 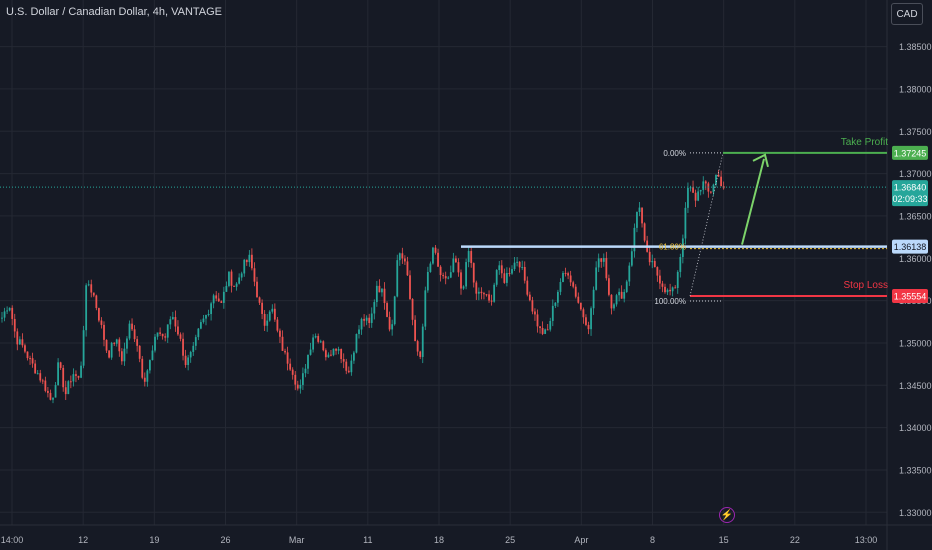 I want to click on y-tick-label: 1.33500, so click(x=915, y=470).